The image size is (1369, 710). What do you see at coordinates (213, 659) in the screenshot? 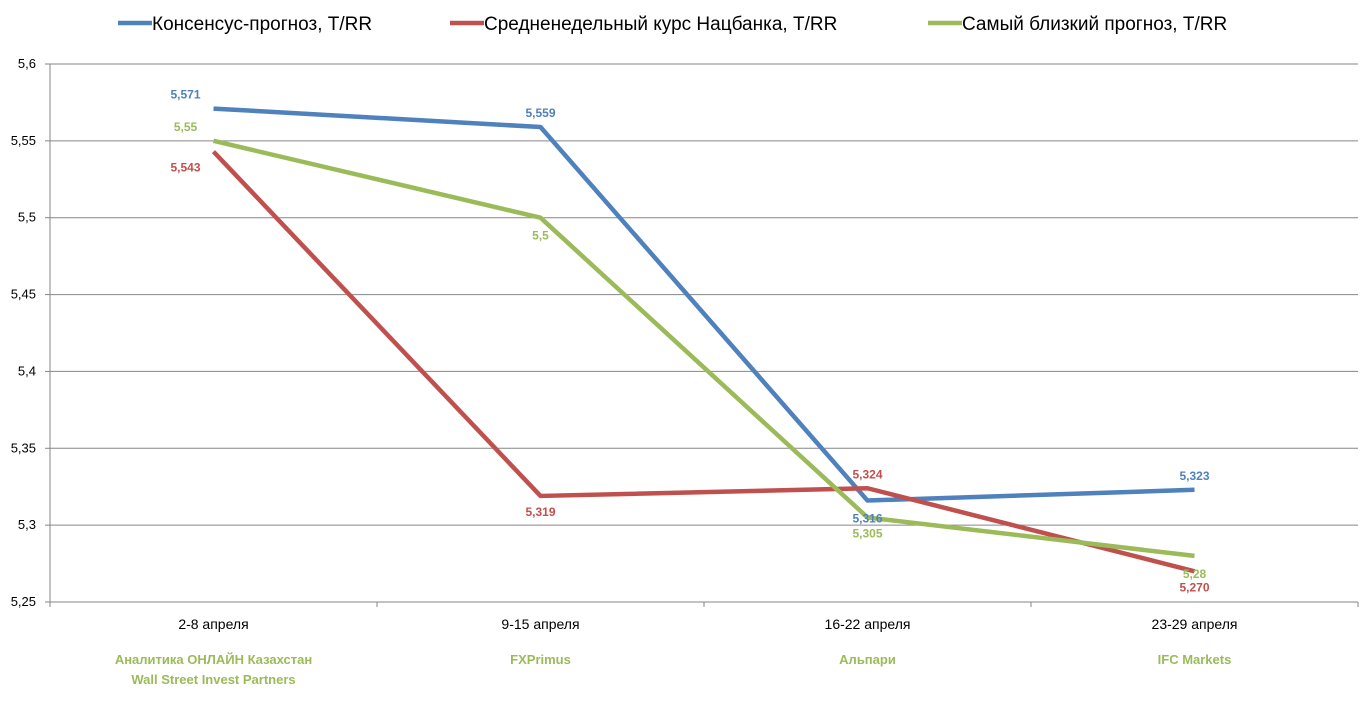
I see `winner-label: Аналитика ОНЛАЙН Казахстан` at bounding box center [213, 659].